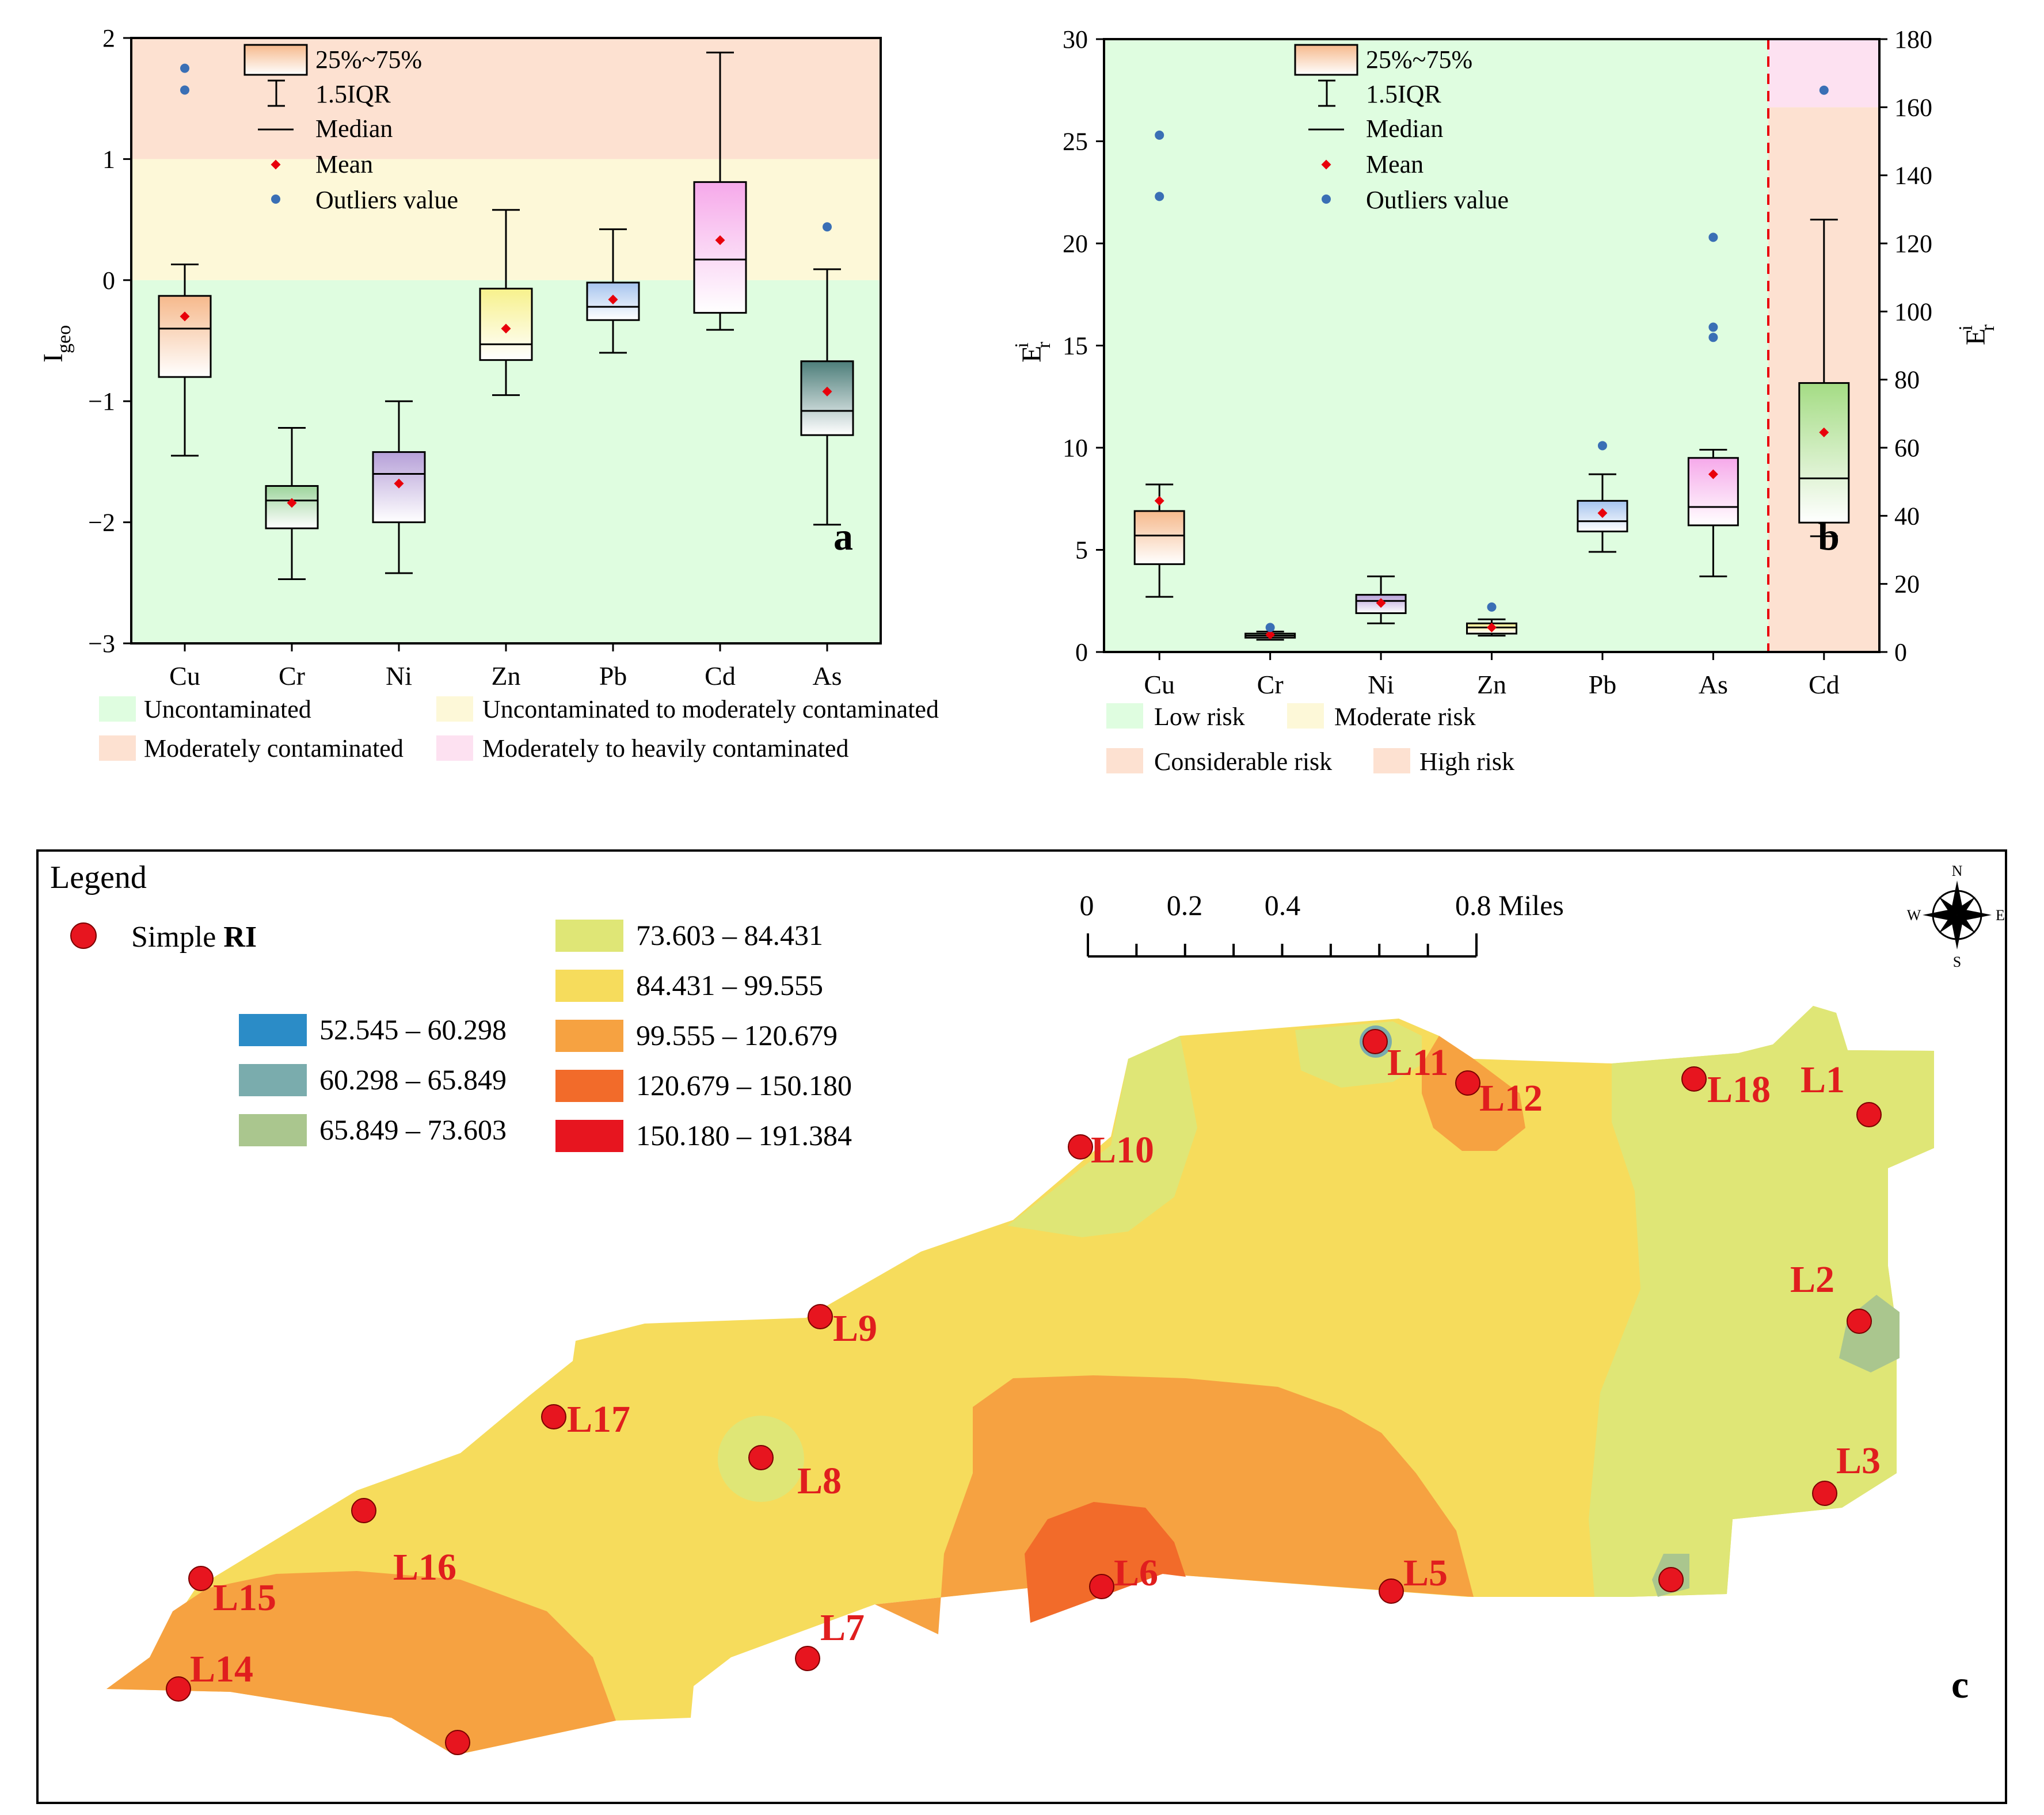 The height and width of the screenshot is (1815, 2044). Describe the element at coordinates (1977, 334) in the screenshot. I see `y2-axis-label: Eir` at that location.